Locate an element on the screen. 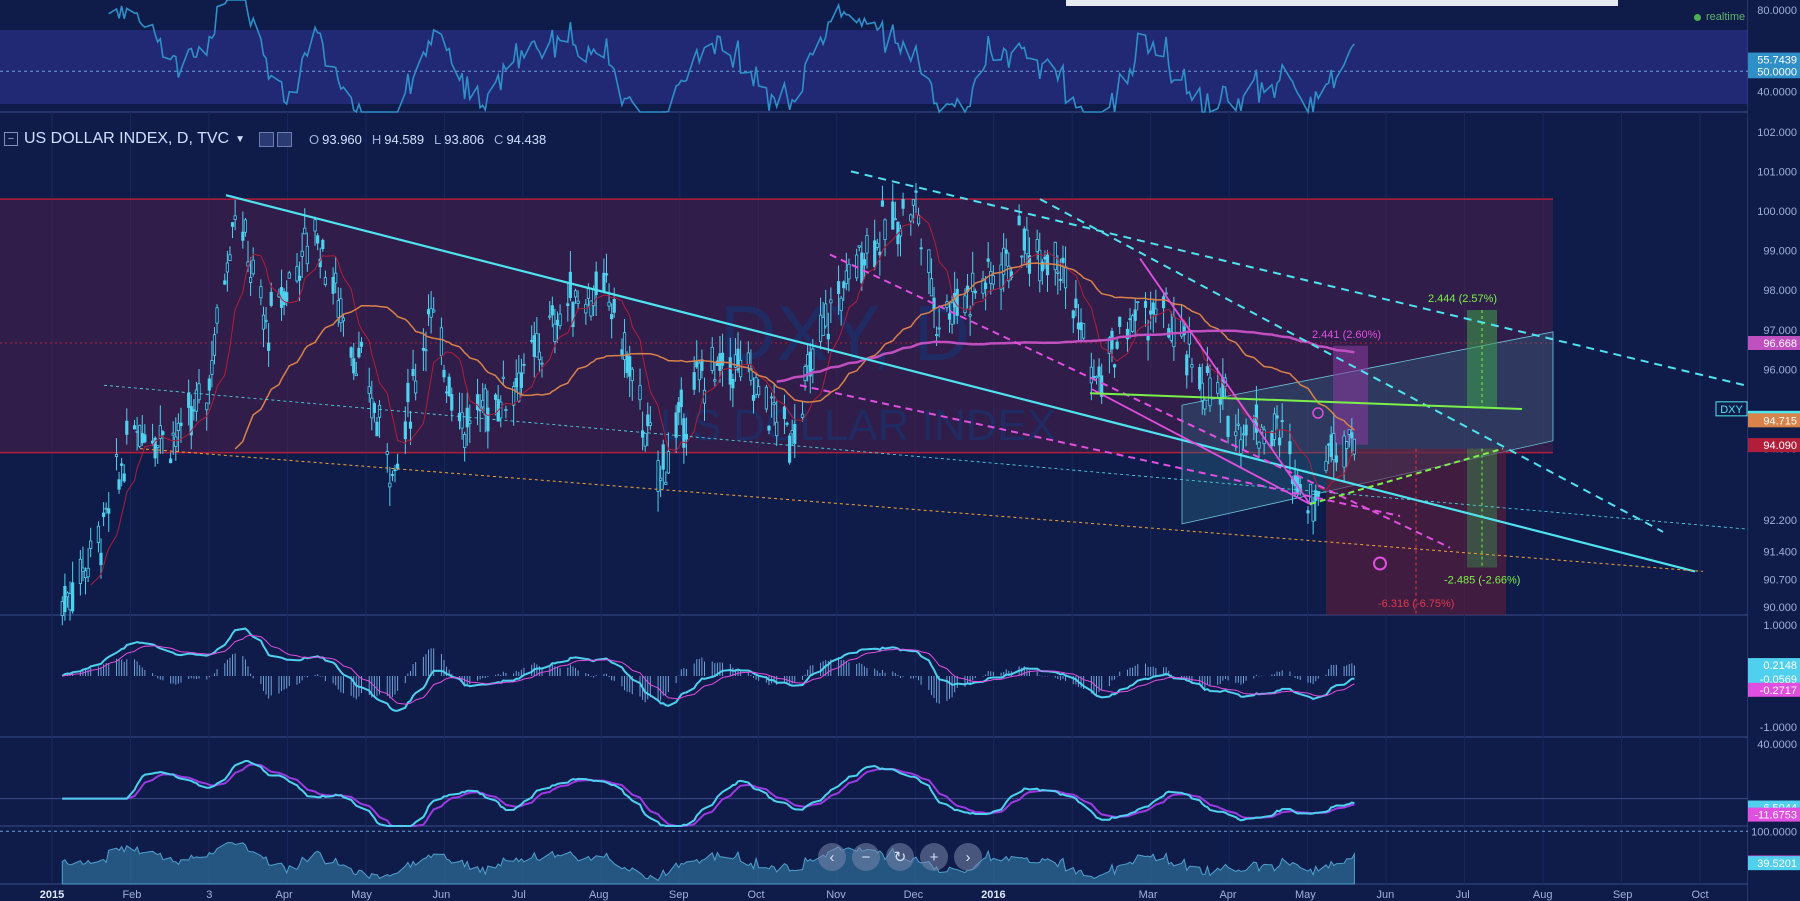 The width and height of the screenshot is (1800, 901). last-value-label: 50.0000 is located at coordinates (1777, 72).